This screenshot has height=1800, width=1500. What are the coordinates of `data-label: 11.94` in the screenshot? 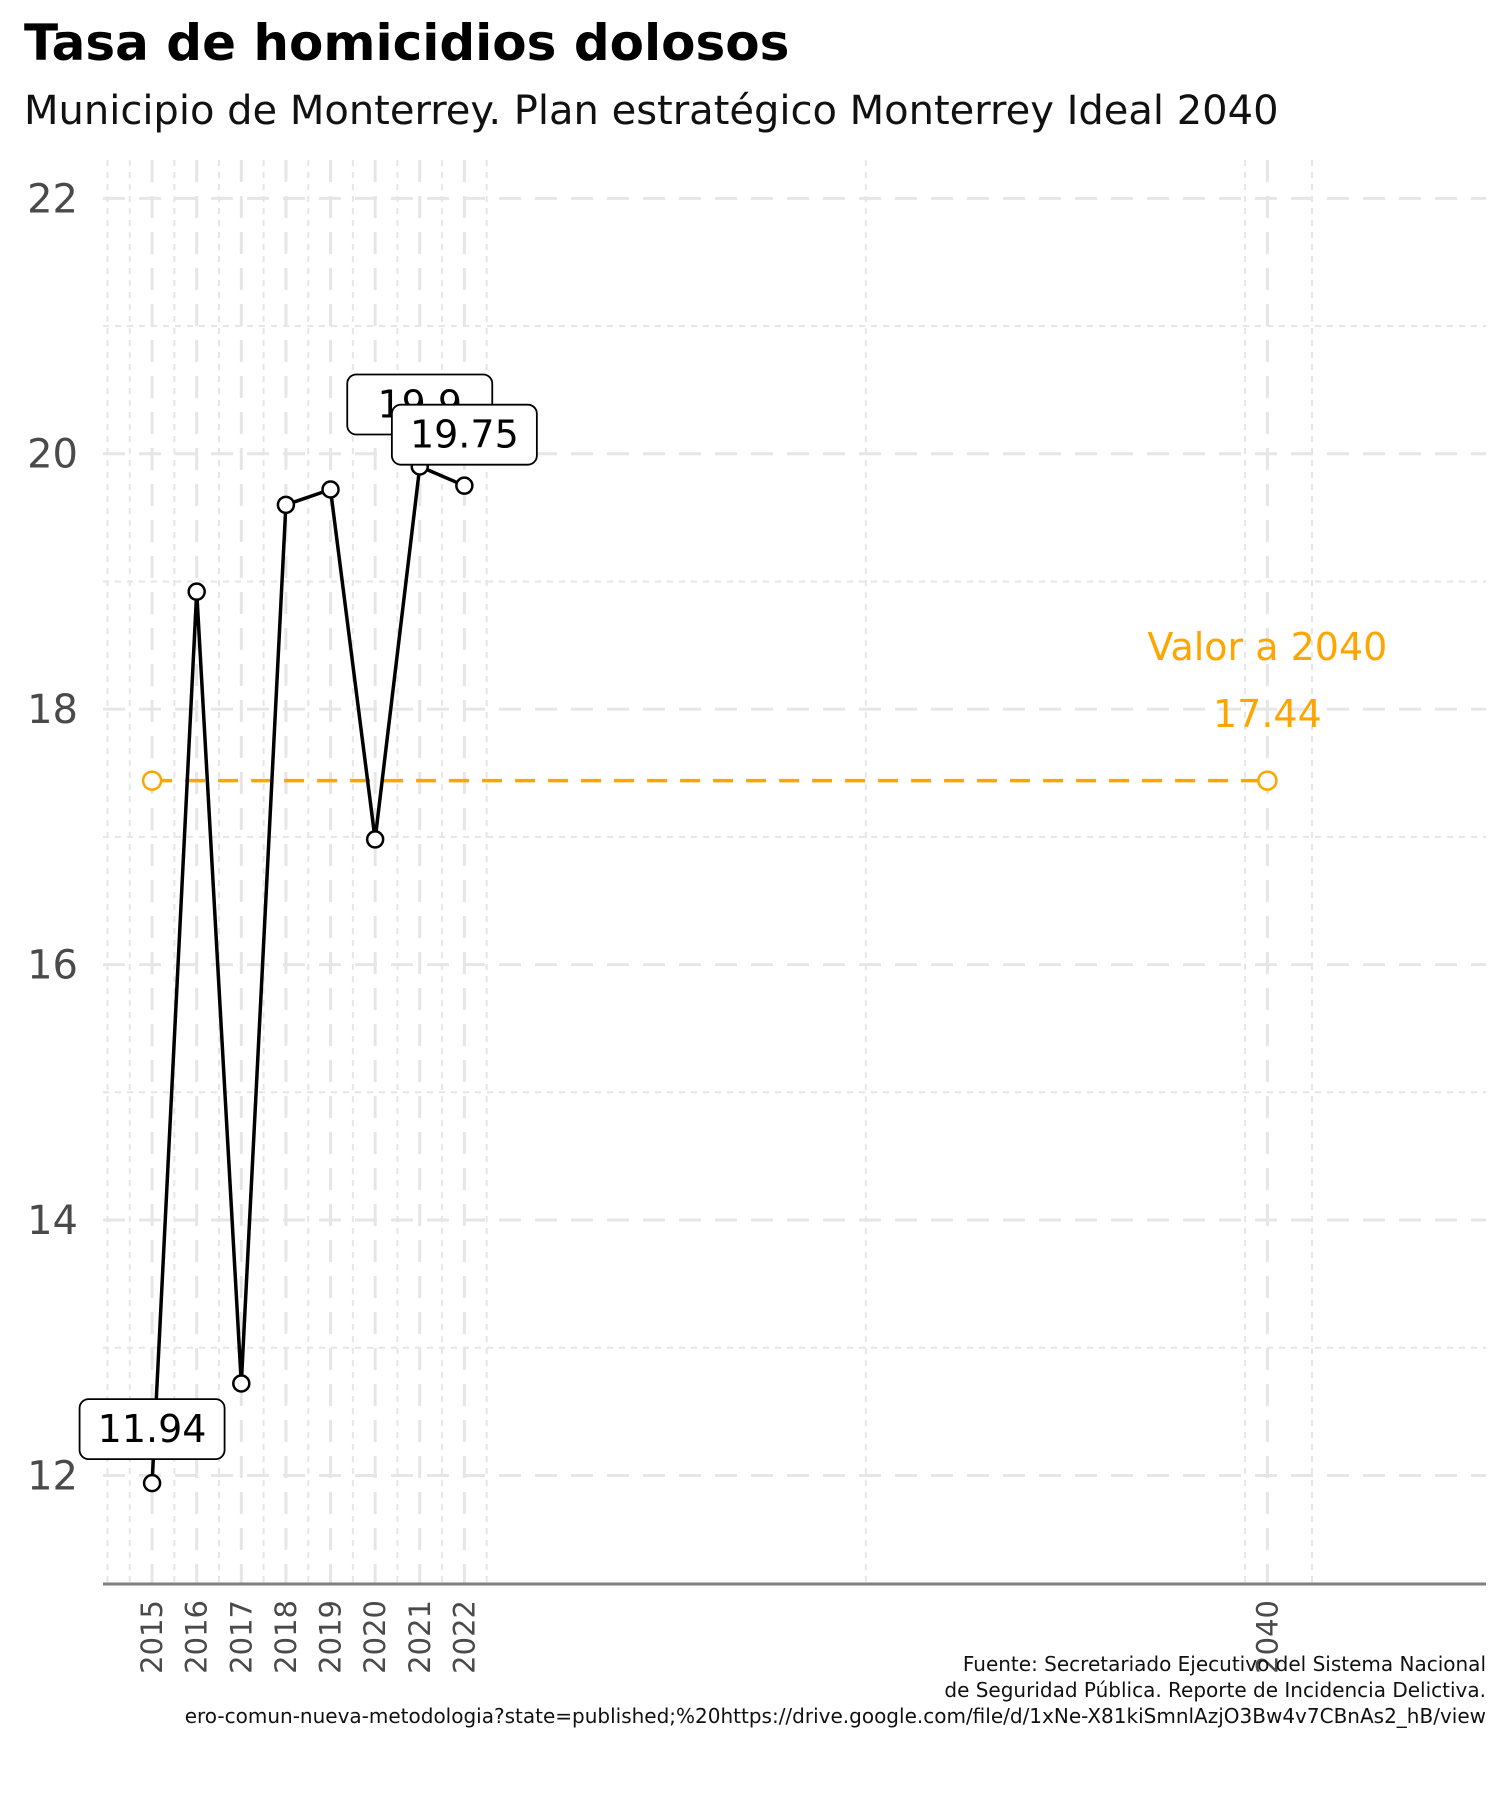 It's located at (152, 1429).